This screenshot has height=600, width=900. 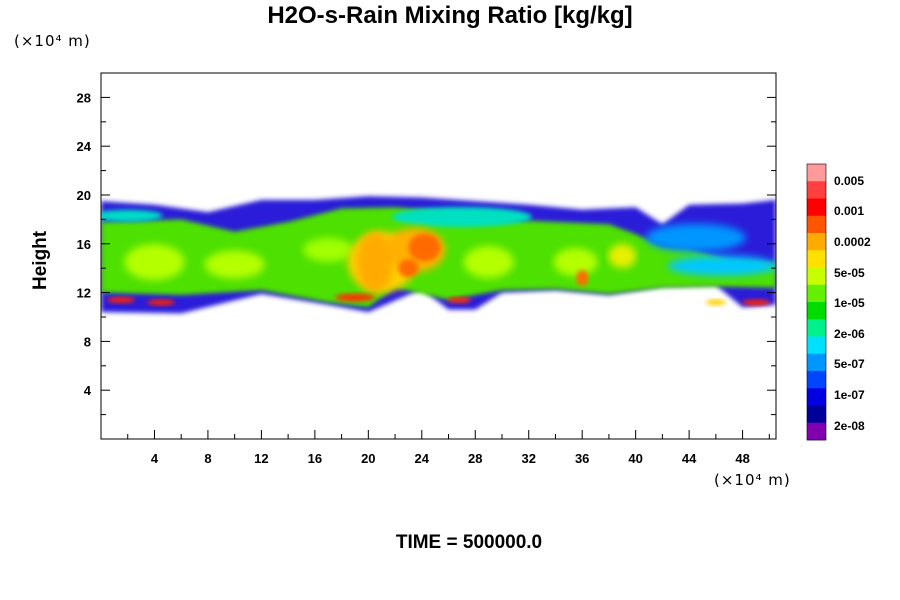 What do you see at coordinates (84, 293) in the screenshot?
I see `y-tick-label: 12` at bounding box center [84, 293].